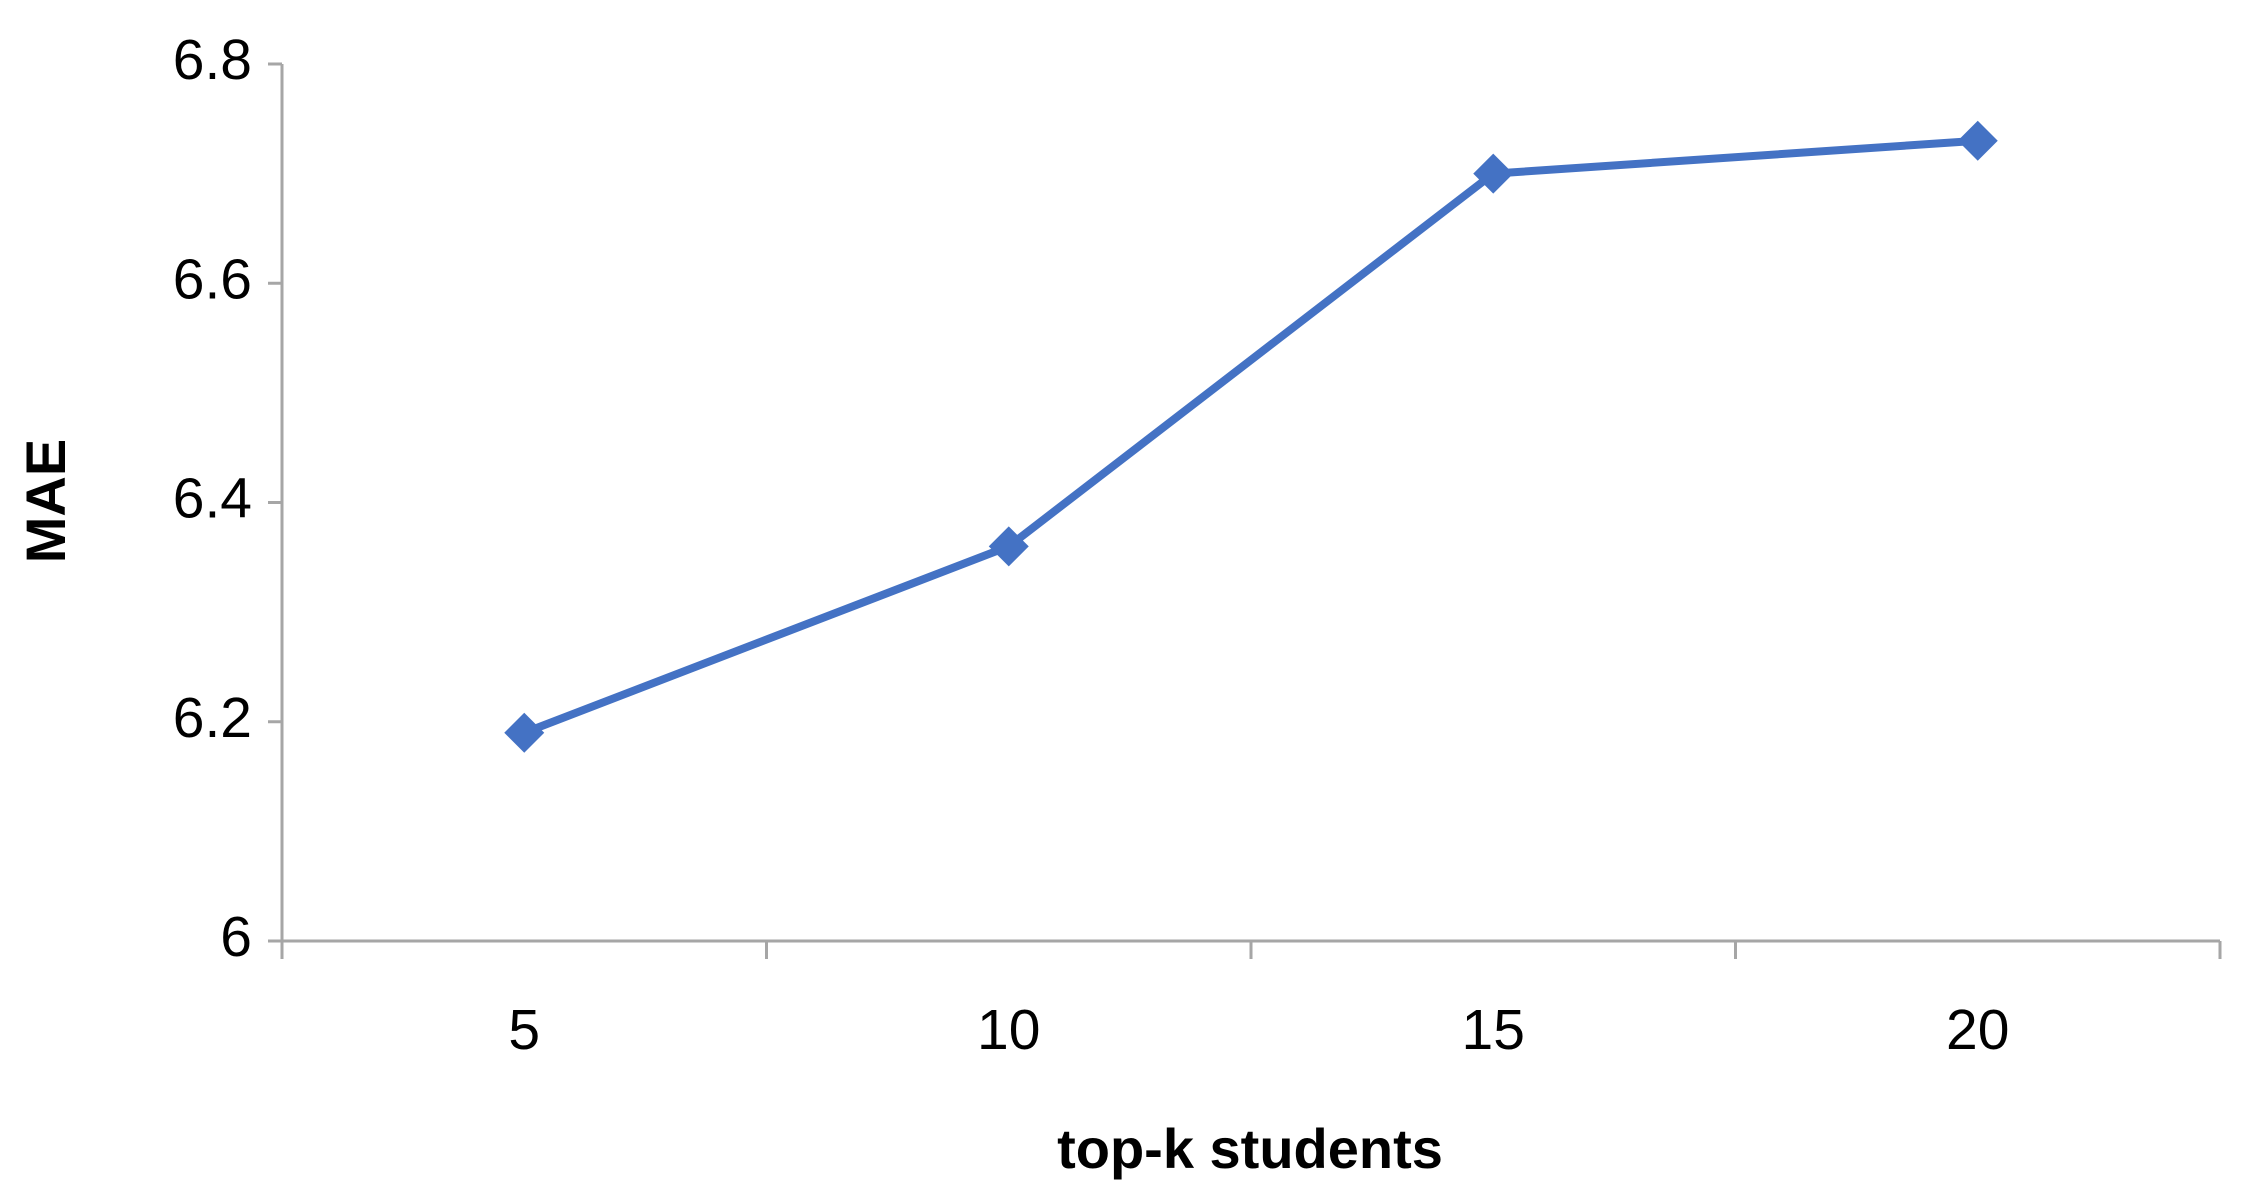  Describe the element at coordinates (212, 499) in the screenshot. I see `y-tick-label: 6.4` at that location.